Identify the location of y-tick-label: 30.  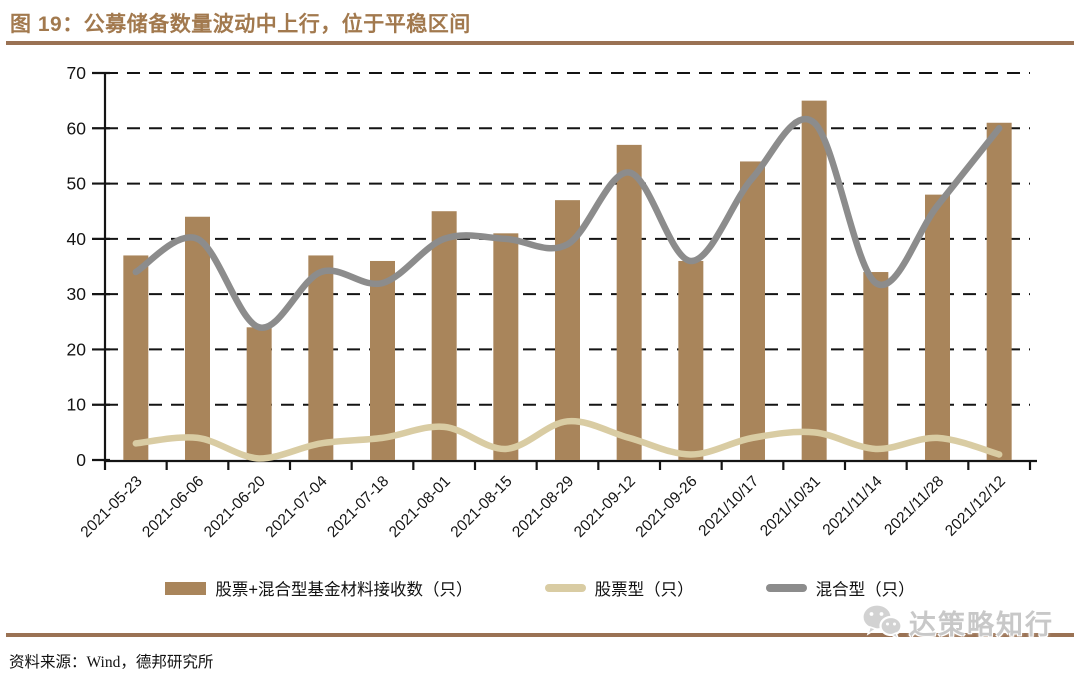
(77, 294).